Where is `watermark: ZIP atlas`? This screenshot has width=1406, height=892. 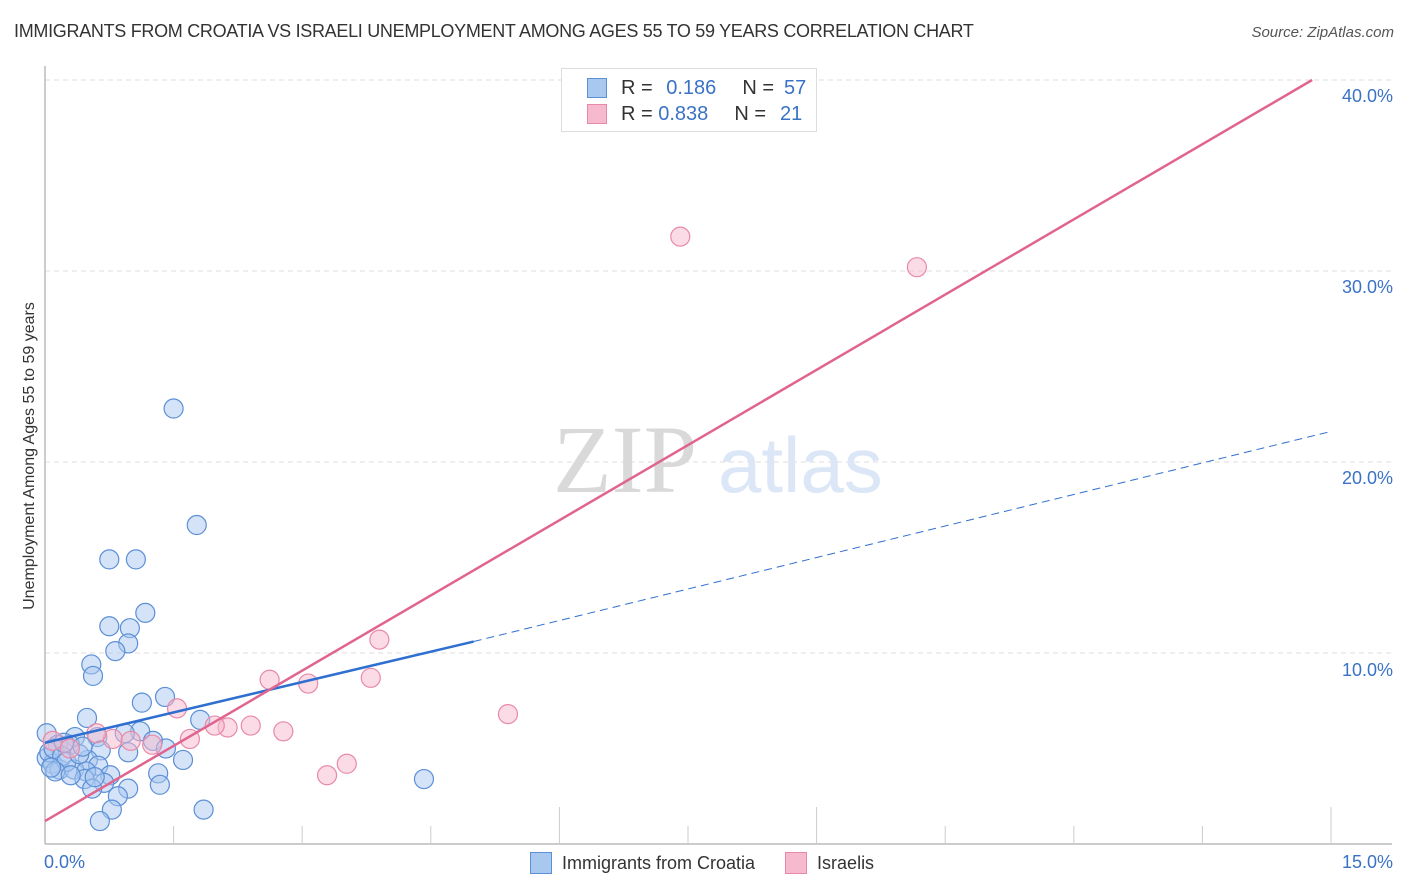
watermark: ZIP atlas is located at coordinates (718, 459).